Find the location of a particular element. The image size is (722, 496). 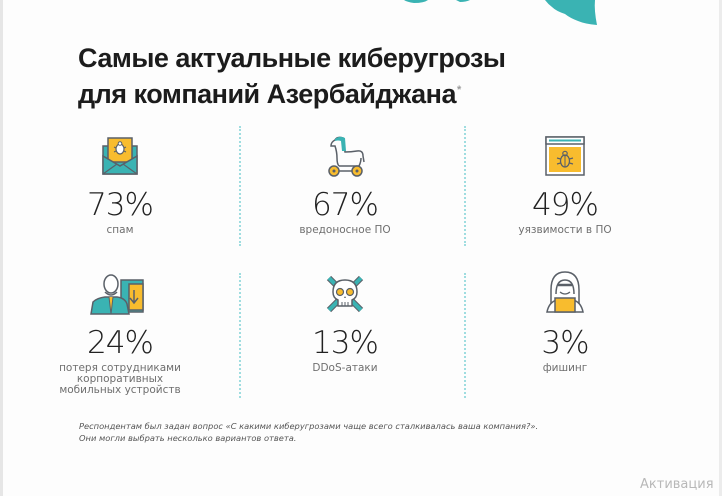

threat-label: фишинг is located at coordinates (565, 368).